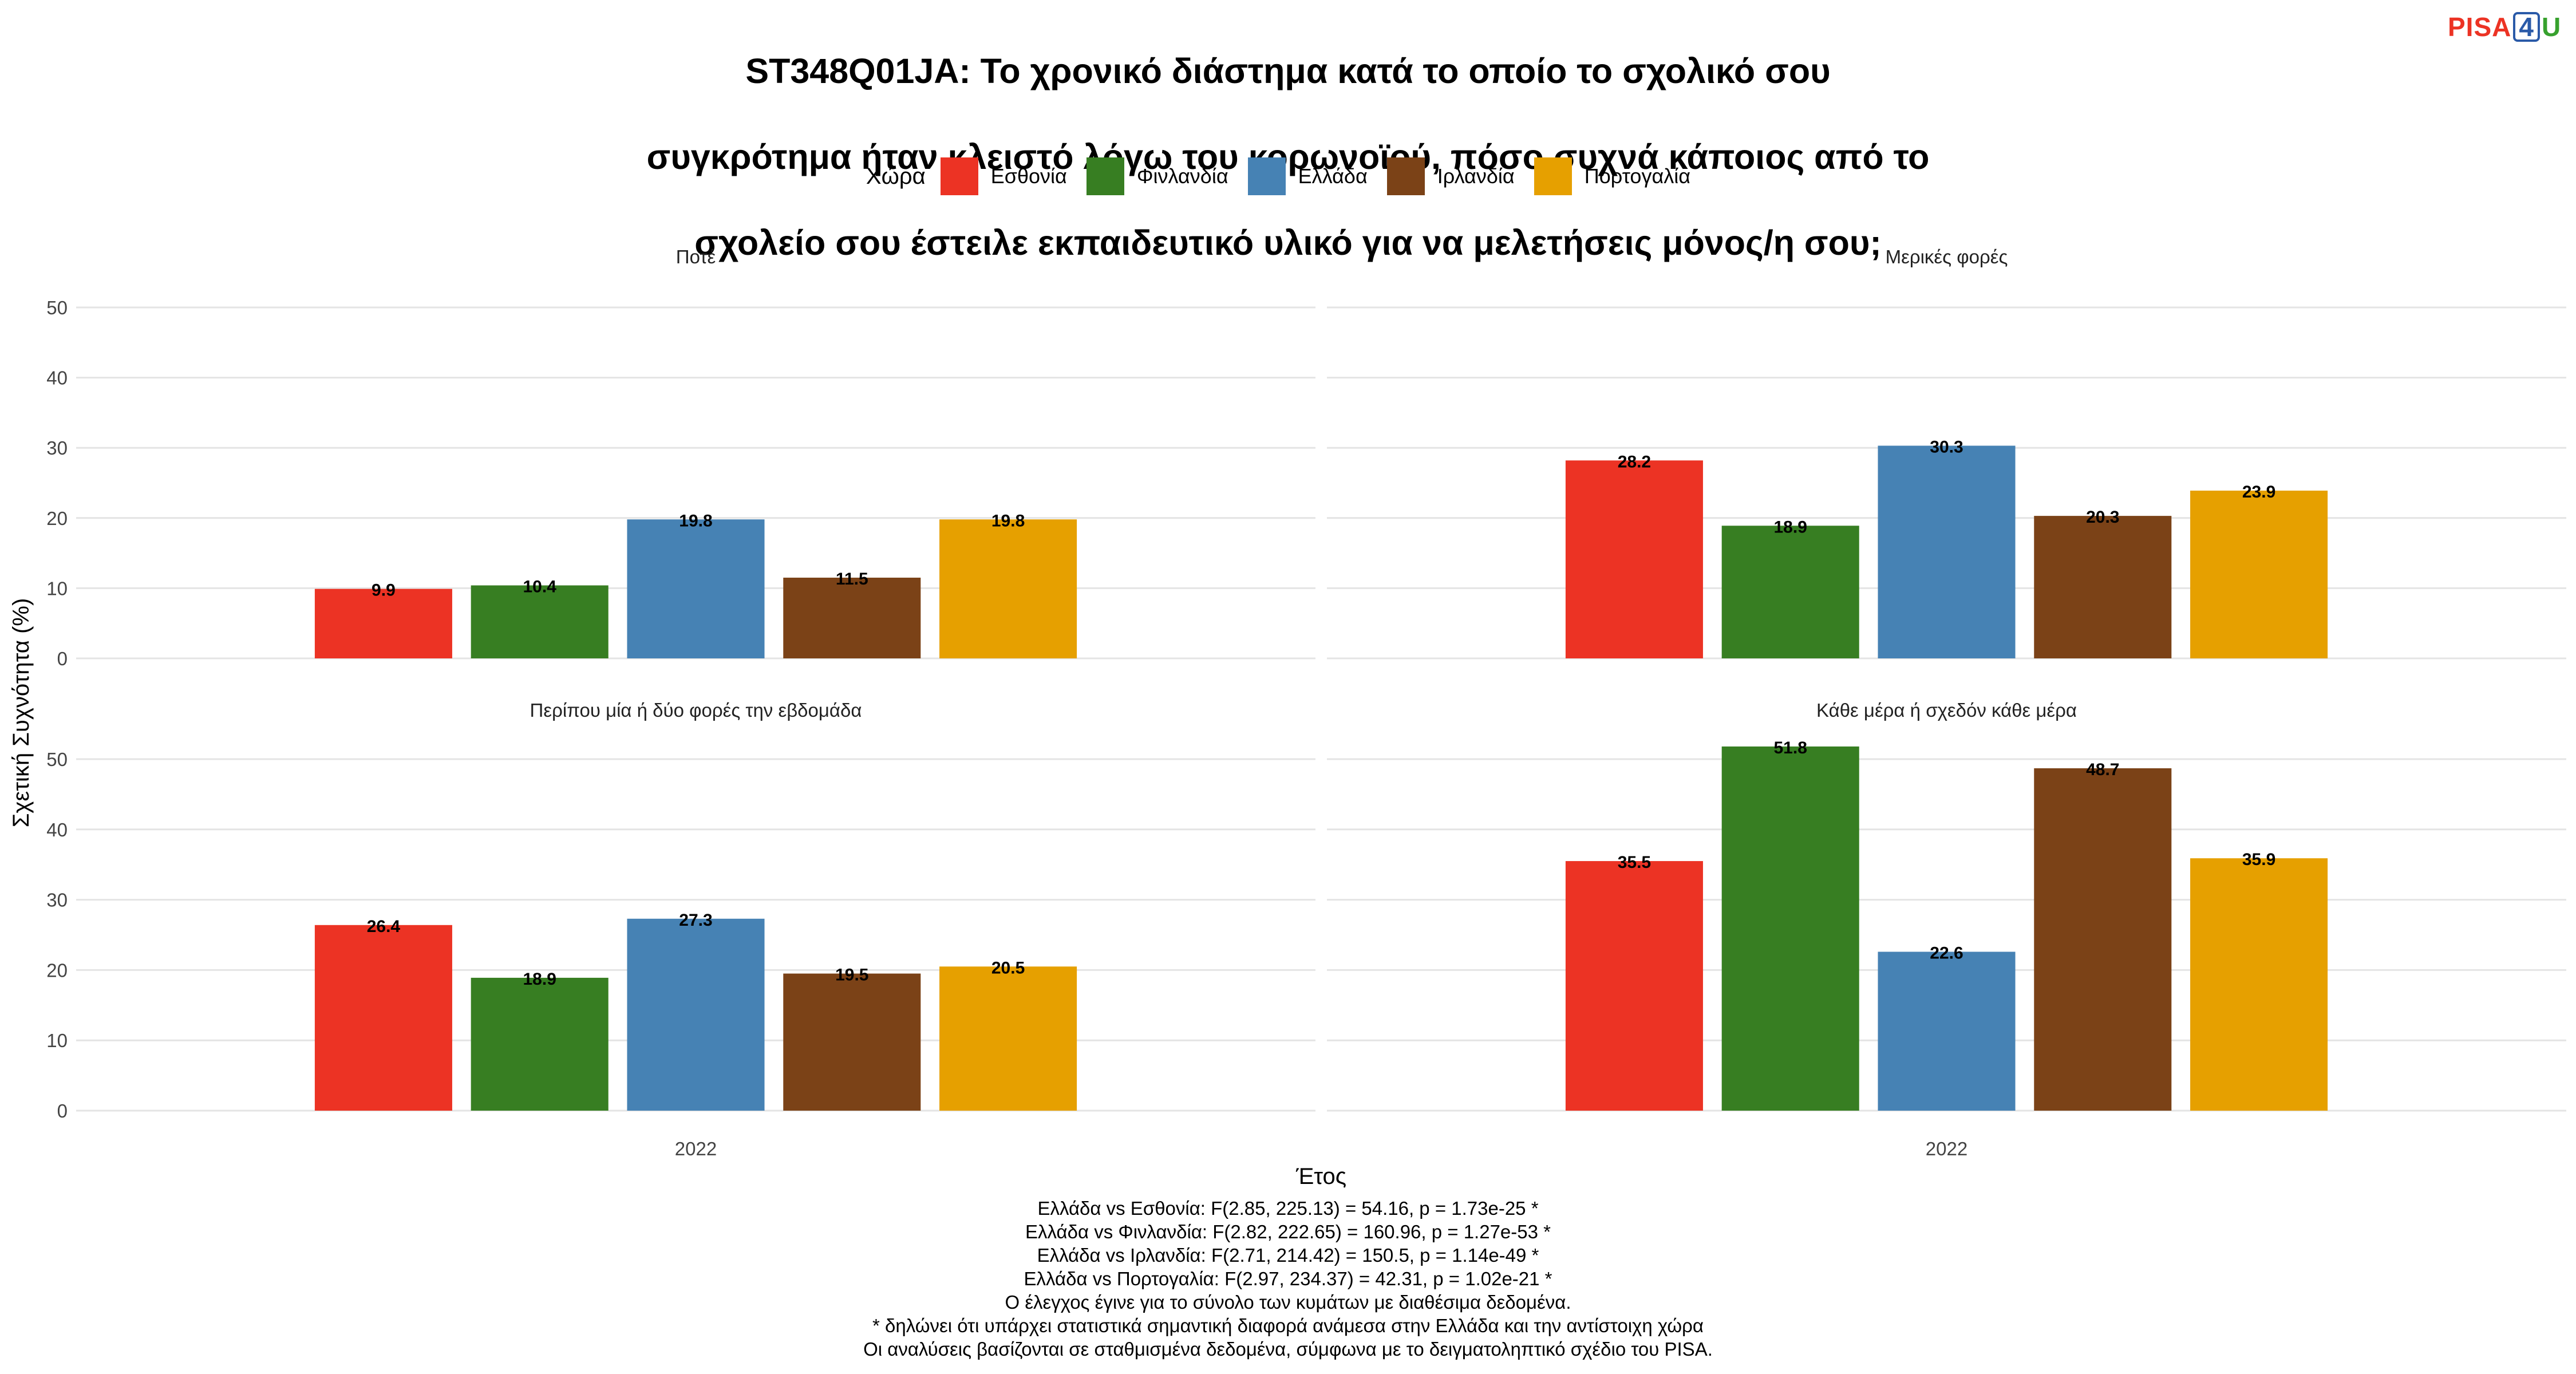 Image resolution: width=2576 pixels, height=1374 pixels. I want to click on pisa4u-logo: PISA 4 U, so click(2504, 27).